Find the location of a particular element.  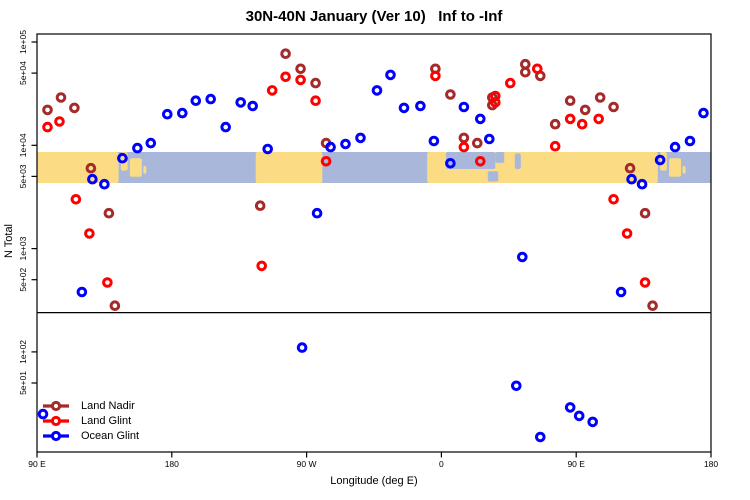

legend: Land Nadir Land Glint Ocean Glint is located at coordinates (90, 420).